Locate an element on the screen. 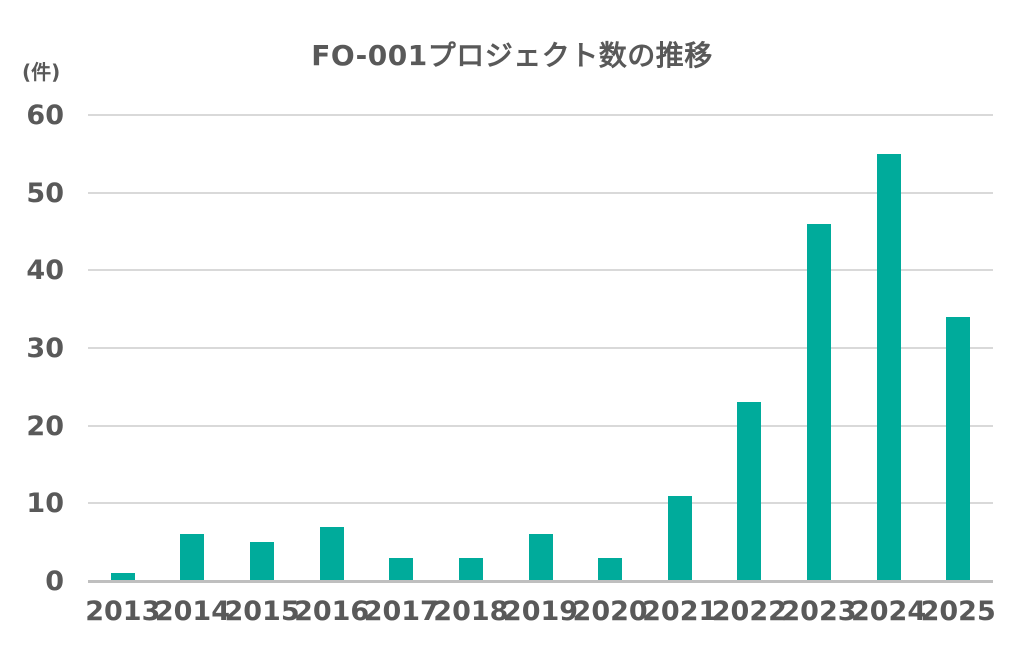  bar-2020 is located at coordinates (610, 569).